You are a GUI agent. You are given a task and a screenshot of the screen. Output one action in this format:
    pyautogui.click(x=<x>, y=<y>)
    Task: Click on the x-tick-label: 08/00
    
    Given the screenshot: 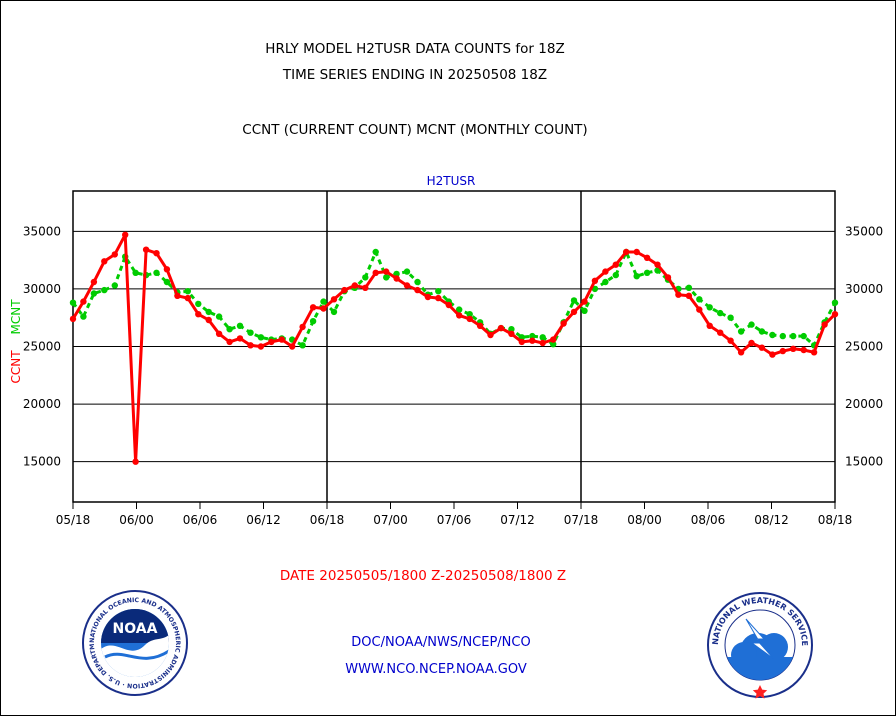 What is the action you would take?
    pyautogui.click(x=644, y=520)
    